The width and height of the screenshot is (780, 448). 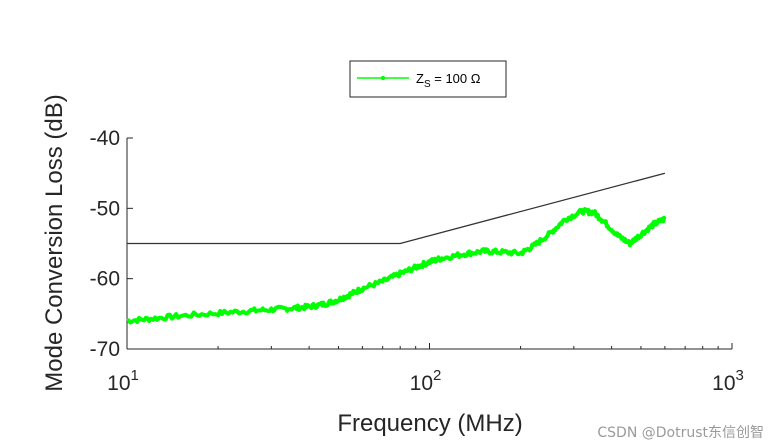 What do you see at coordinates (54, 242) in the screenshot?
I see `y-axis-label: Mode Conversion Loss (dB)` at bounding box center [54, 242].